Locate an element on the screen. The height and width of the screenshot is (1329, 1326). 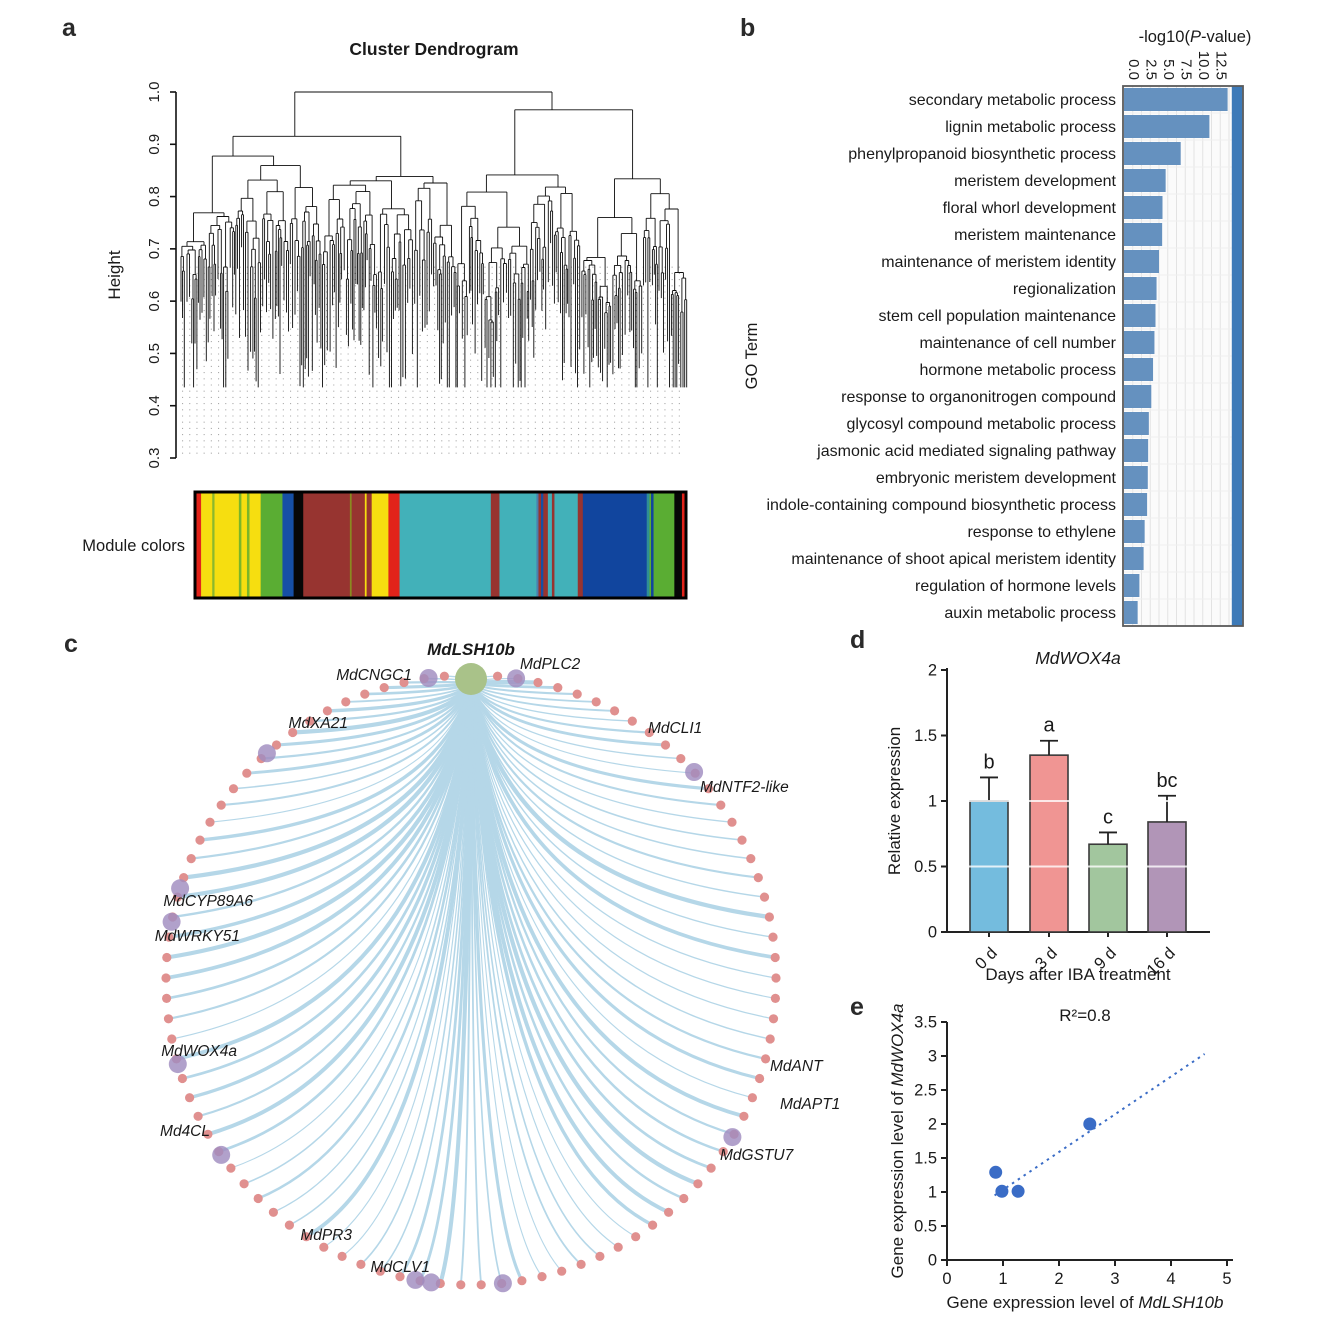
scatter-y-tick: 3 is located at coordinates (932, 1057).